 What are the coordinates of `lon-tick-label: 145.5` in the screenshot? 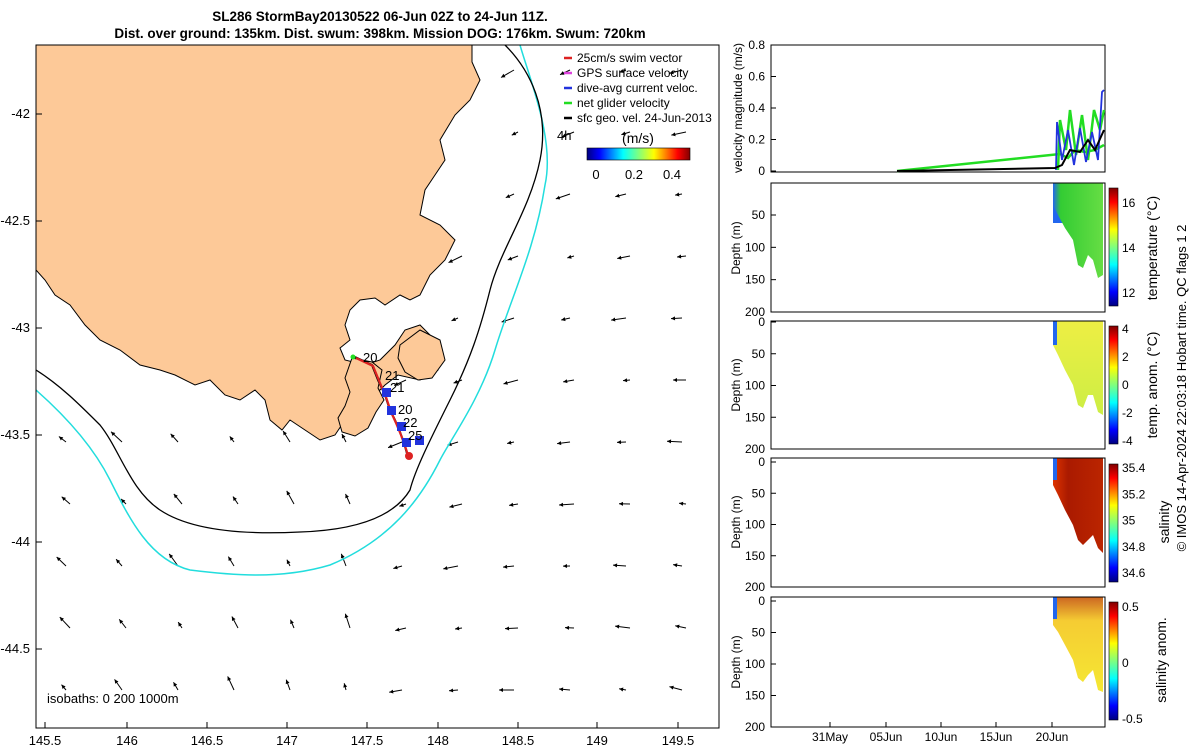 It's located at (45, 740).